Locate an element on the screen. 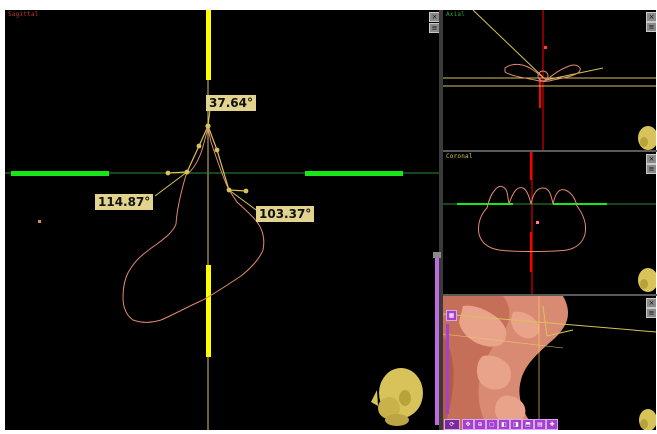  layers-icon: ▤ is located at coordinates (540, 424).